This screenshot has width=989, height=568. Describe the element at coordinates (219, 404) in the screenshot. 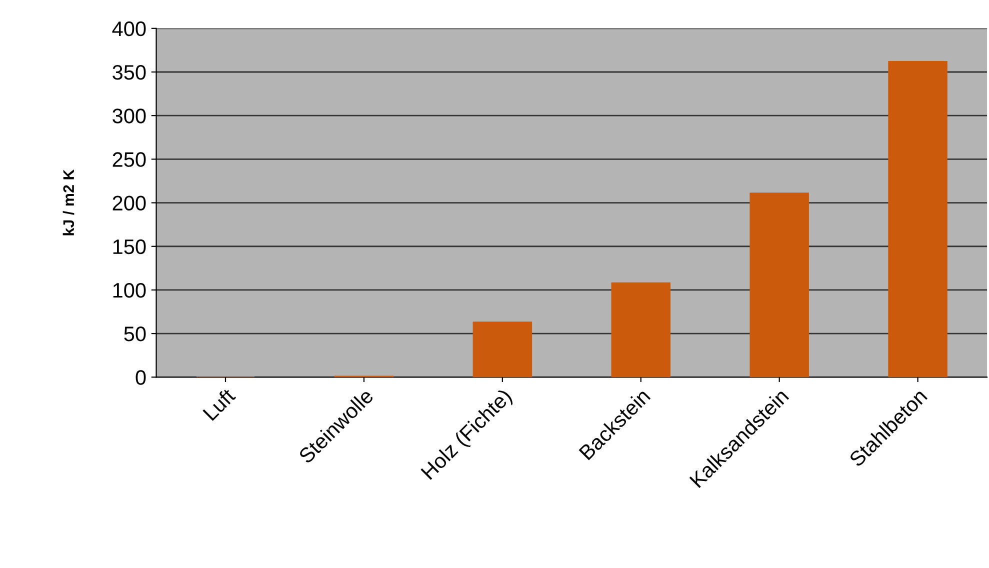

I see `x-tick-label: Luft` at that location.